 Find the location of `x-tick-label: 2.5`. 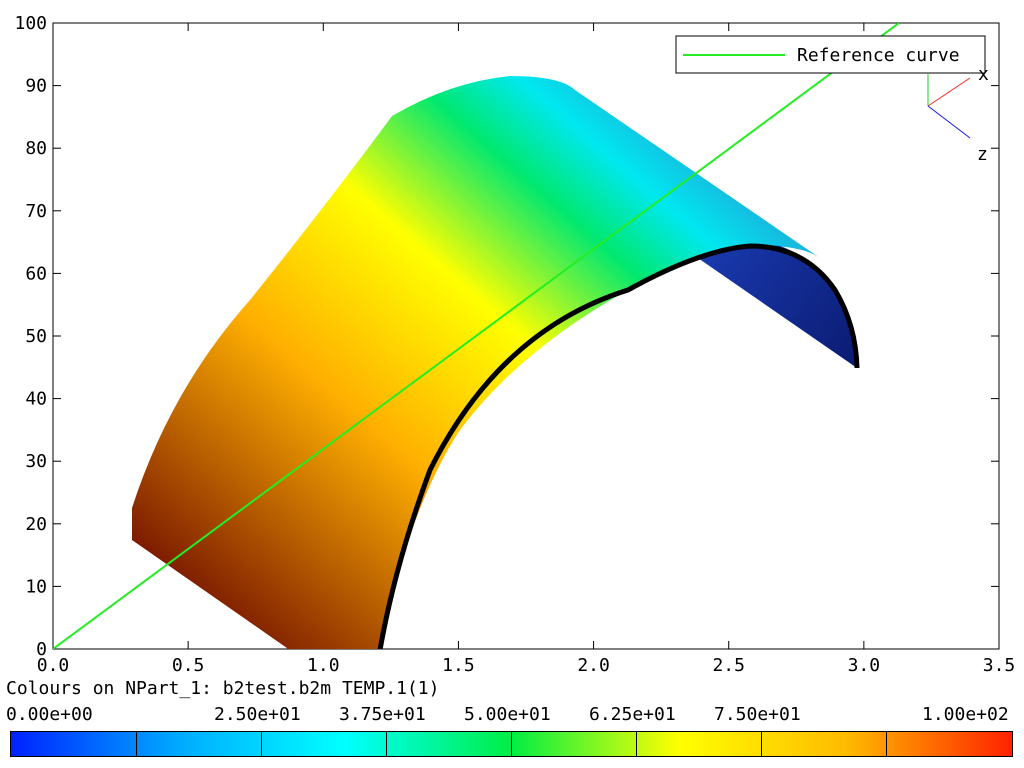

x-tick-label: 2.5 is located at coordinates (728, 665).